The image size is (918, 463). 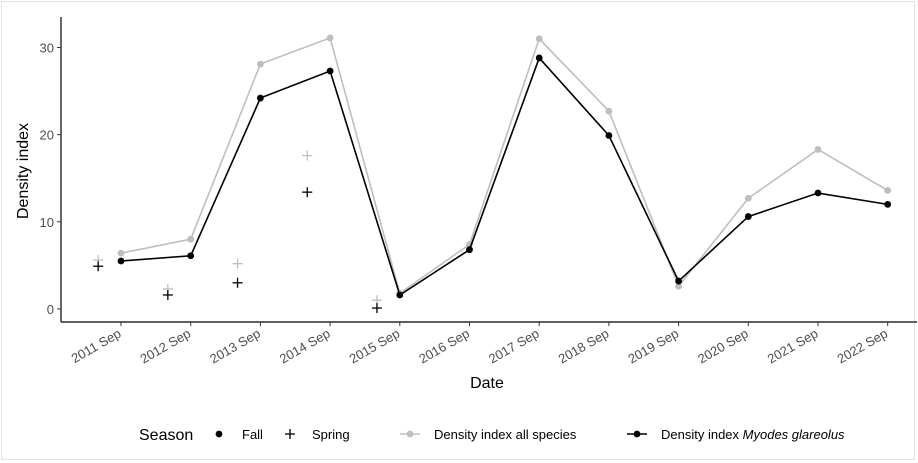 I want to click on legend-fall-label: Fall, so click(x=252, y=434).